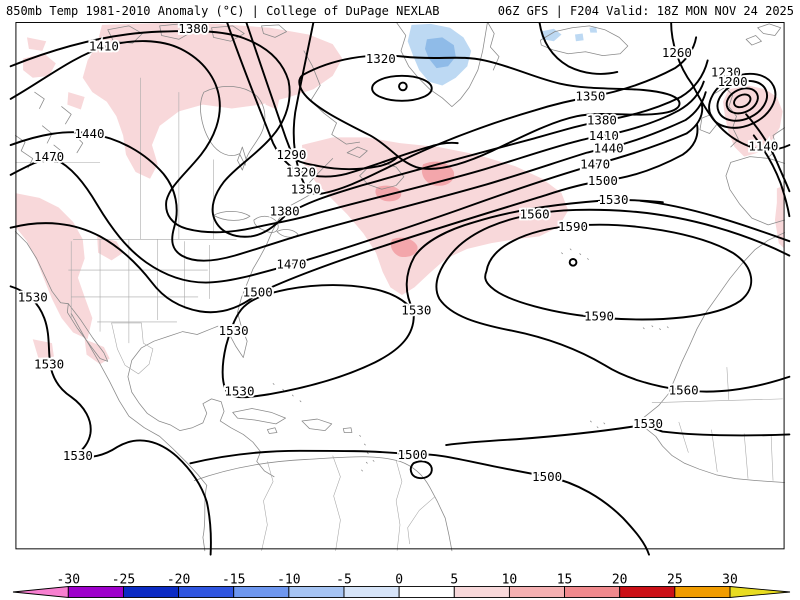  What do you see at coordinates (367, 453) in the screenshot?
I see `lesser-antilles-dots` at bounding box center [367, 453].